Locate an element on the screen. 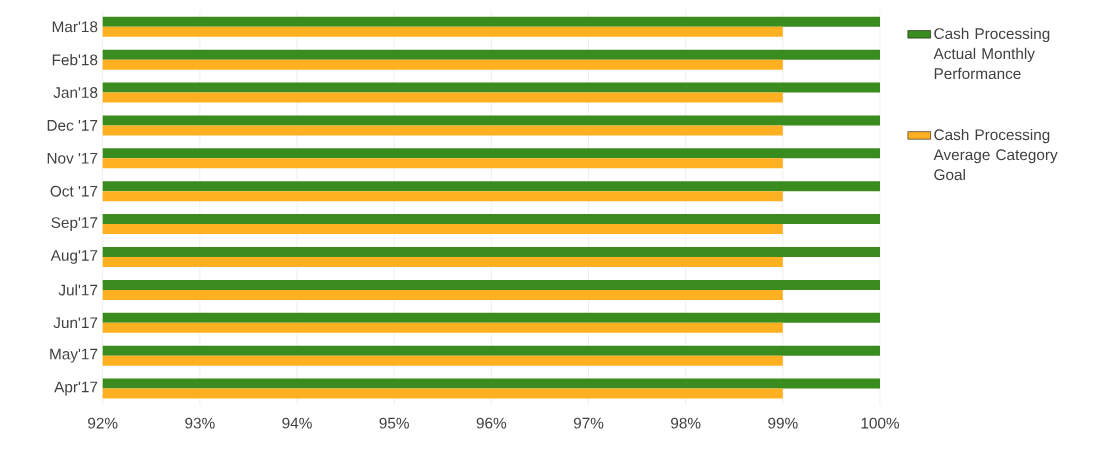 The width and height of the screenshot is (1102, 449). y-tick-label: Jan'18 is located at coordinates (75, 92).